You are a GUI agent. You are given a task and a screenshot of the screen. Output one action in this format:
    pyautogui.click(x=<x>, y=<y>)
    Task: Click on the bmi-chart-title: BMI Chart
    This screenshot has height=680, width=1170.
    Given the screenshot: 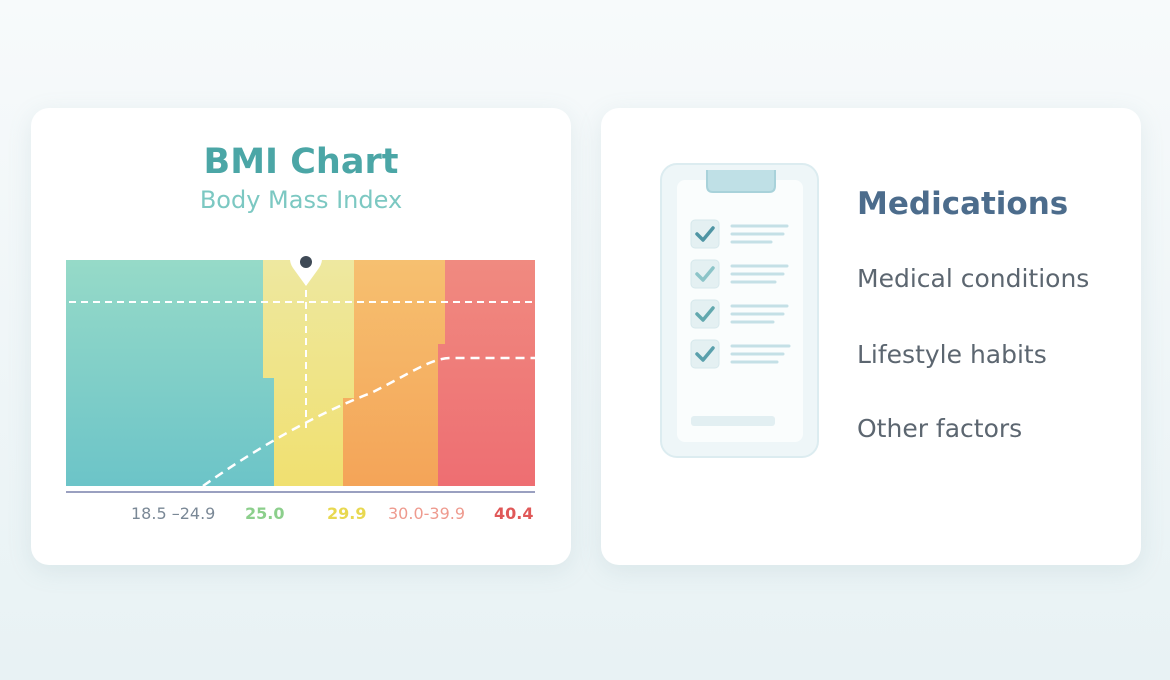 What is the action you would take?
    pyautogui.click(x=301, y=162)
    